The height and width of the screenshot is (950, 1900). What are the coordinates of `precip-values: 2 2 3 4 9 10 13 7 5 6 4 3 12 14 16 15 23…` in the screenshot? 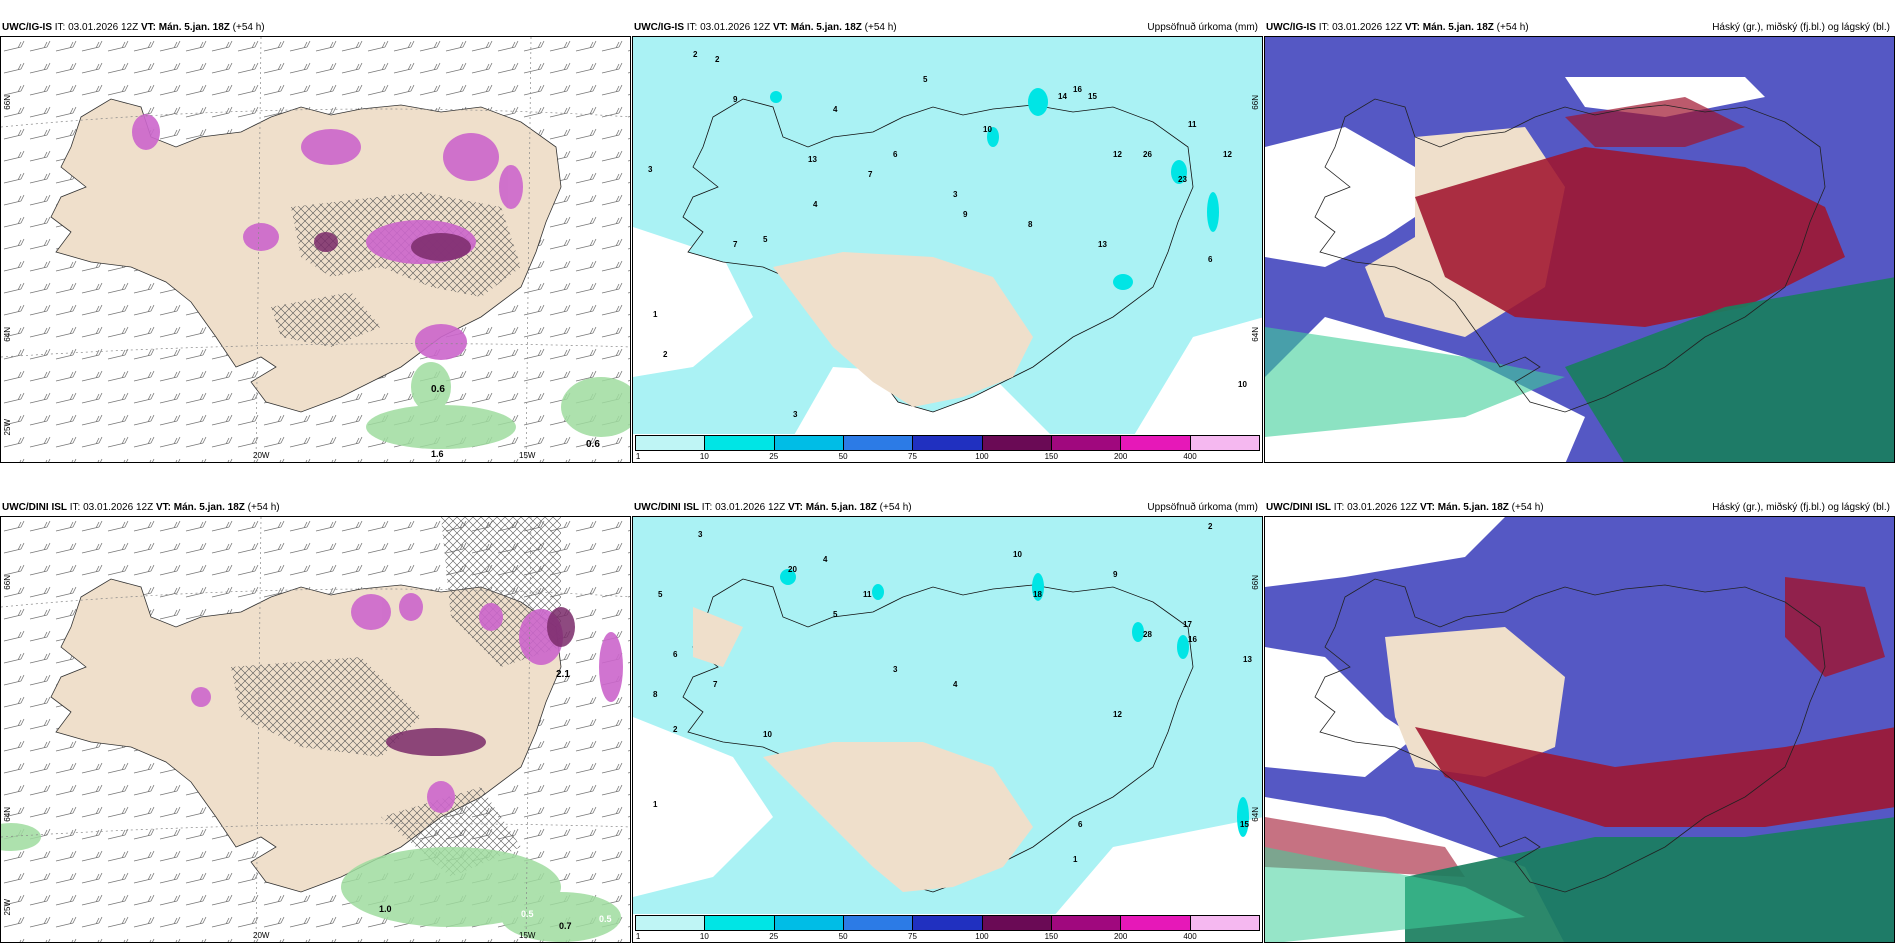 It's located at (947, 234).